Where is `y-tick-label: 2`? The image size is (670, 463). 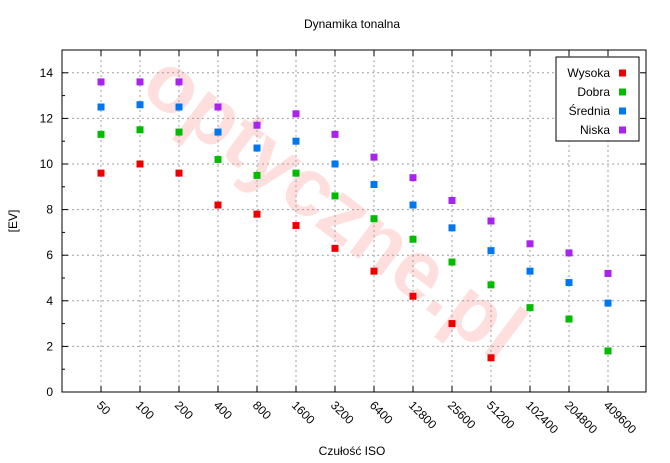 y-tick-label: 2 is located at coordinates (49, 346).